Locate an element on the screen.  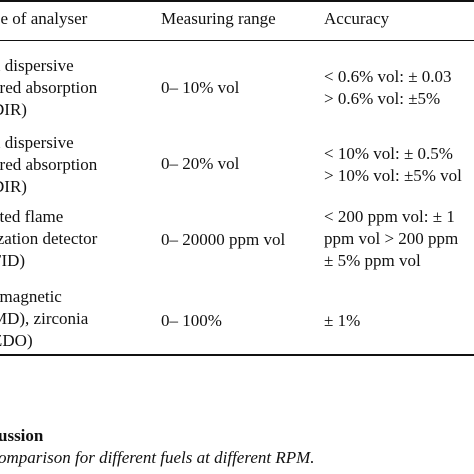
row-2-type-line-3: DIR) is located at coordinates (13, 186).